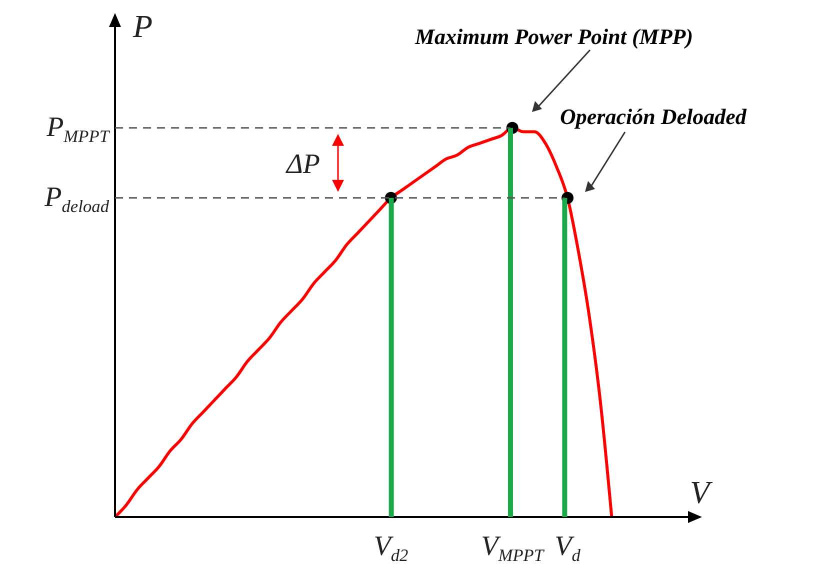 The image size is (829, 571). What do you see at coordinates (391, 548) in the screenshot?
I see `x-tick-label: V$_{d2}$` at bounding box center [391, 548].